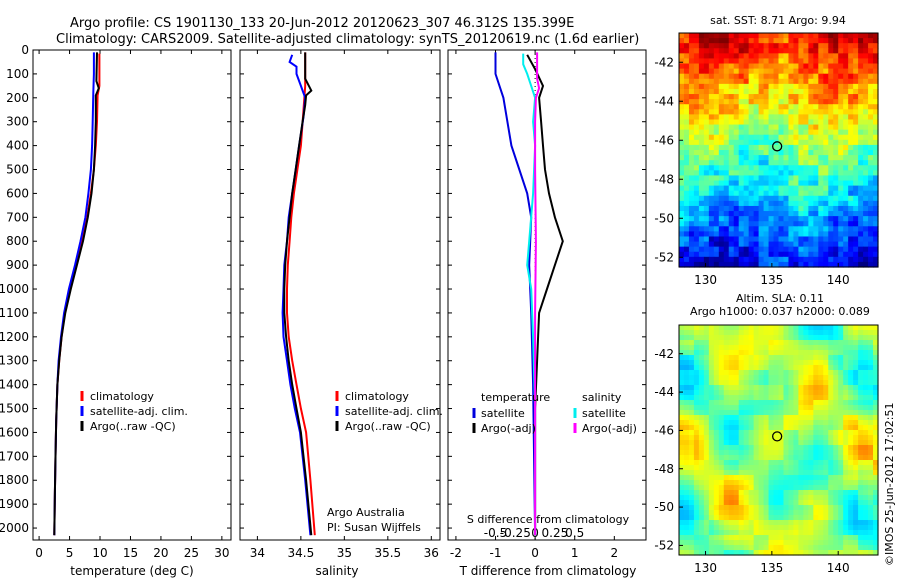 This screenshot has width=900, height=580. Describe the element at coordinates (780, 311) in the screenshot. I see `sla-map-title2: Argo h1000: 0.037 h2000: 0.089` at that location.